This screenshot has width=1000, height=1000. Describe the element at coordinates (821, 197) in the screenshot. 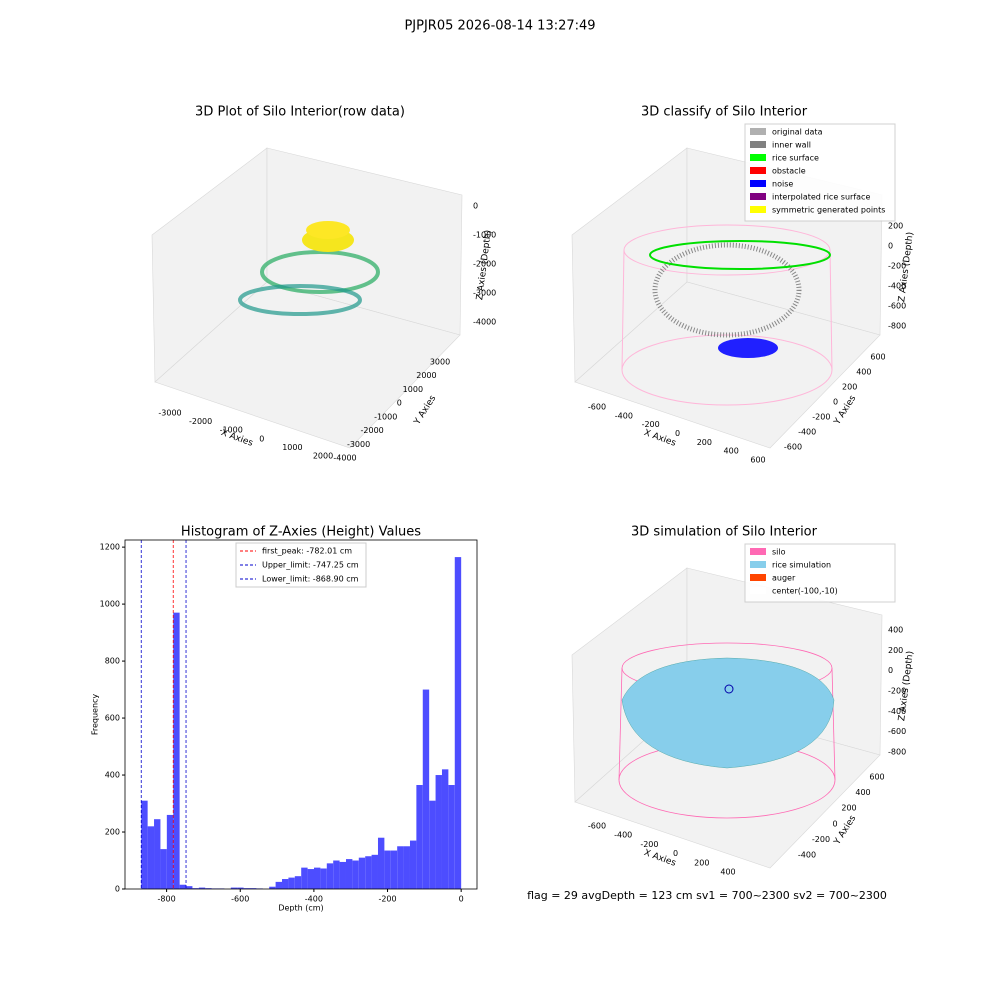

I see `legend-label: interpolated rice surface` at that location.